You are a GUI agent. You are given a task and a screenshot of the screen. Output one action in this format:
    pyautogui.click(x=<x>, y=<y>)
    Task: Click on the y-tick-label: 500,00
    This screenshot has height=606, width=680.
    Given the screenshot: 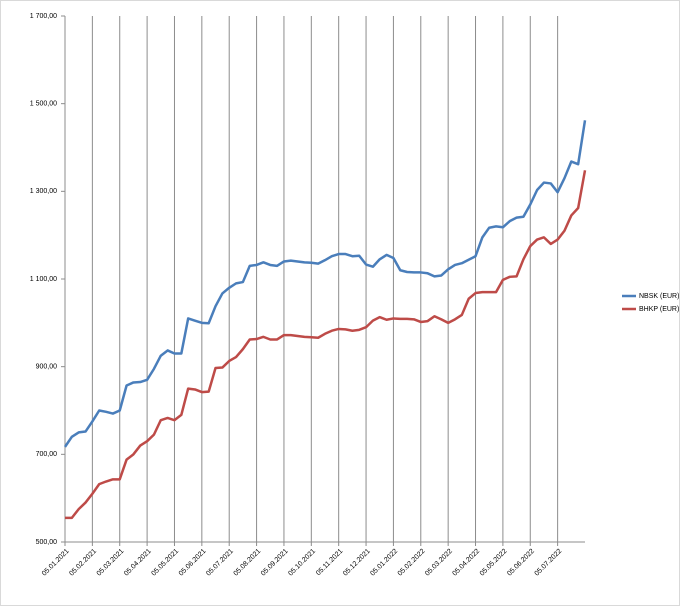 What is the action you would take?
    pyautogui.click(x=47, y=542)
    